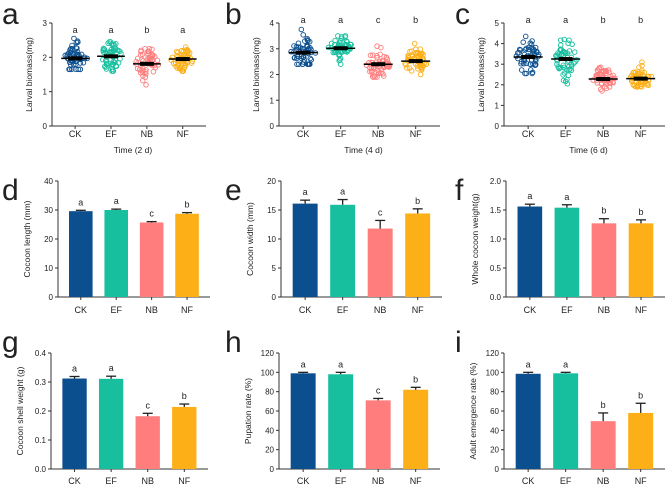  What do you see at coordinates (272, 23) in the screenshot?
I see `y-tick-label: 4` at bounding box center [272, 23].